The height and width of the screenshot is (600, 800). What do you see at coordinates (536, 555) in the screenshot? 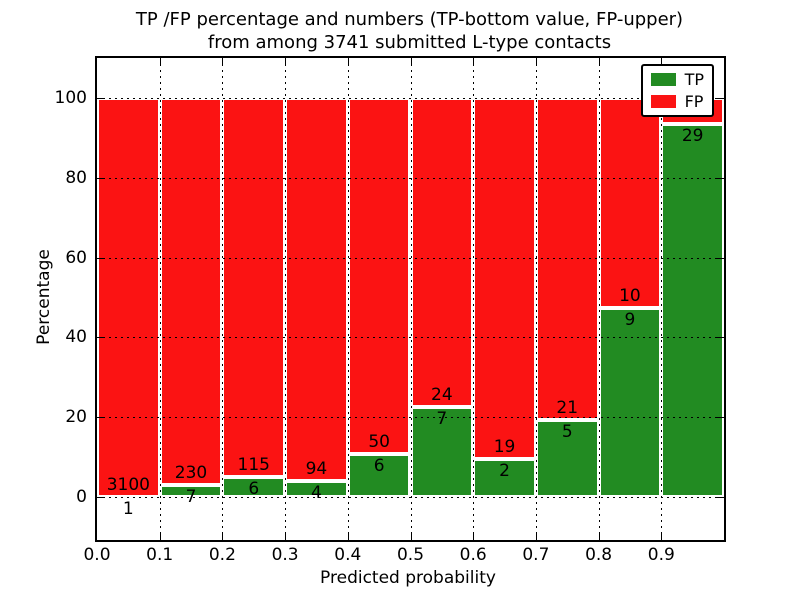
I see `x-tick-label: 0.7` at bounding box center [536, 555].